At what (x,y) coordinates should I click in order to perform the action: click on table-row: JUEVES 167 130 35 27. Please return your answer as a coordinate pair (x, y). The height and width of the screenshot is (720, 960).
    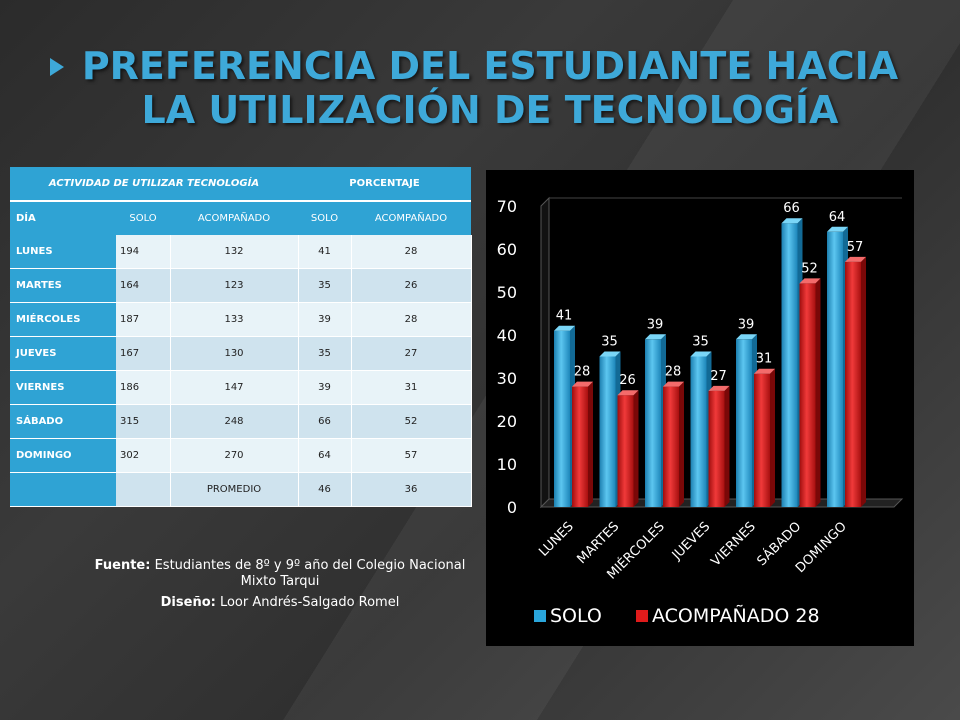
    Looking at the image, I should click on (241, 353).